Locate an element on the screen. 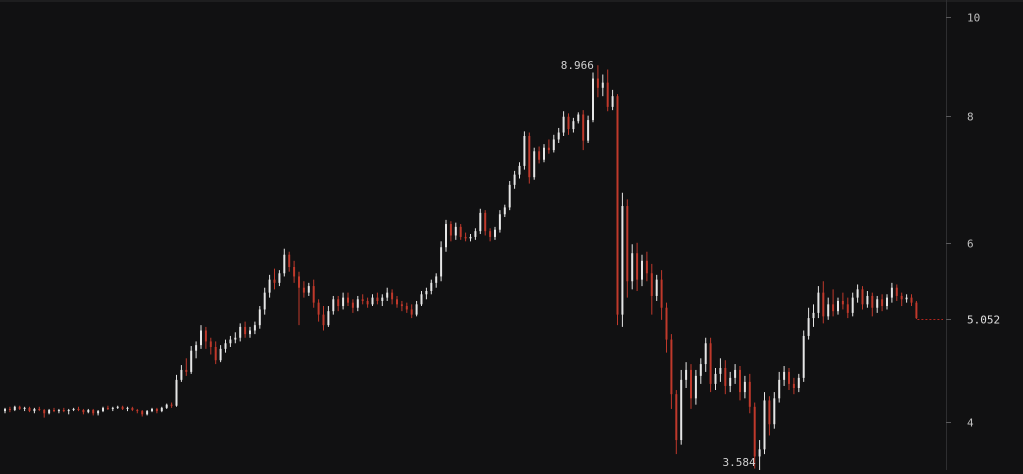 This screenshot has height=474, width=1023. tick-label: 8 is located at coordinates (970, 117).